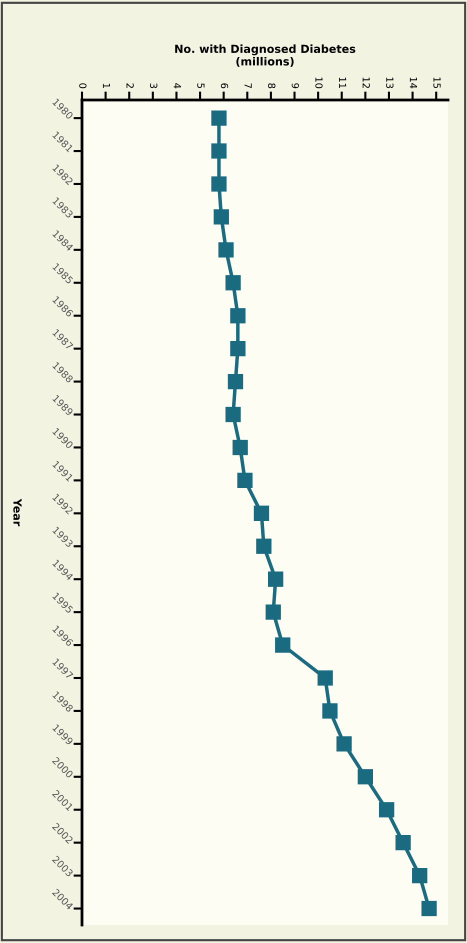 This screenshot has width=467, height=943. What do you see at coordinates (106, 86) in the screenshot?
I see `x-tick-label: 1` at bounding box center [106, 86].